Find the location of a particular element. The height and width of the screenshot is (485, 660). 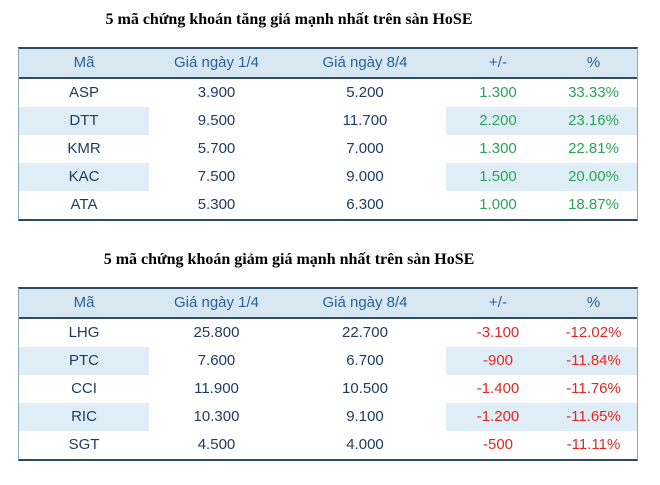

price-apr8-cell: 6.300 is located at coordinates (365, 204).